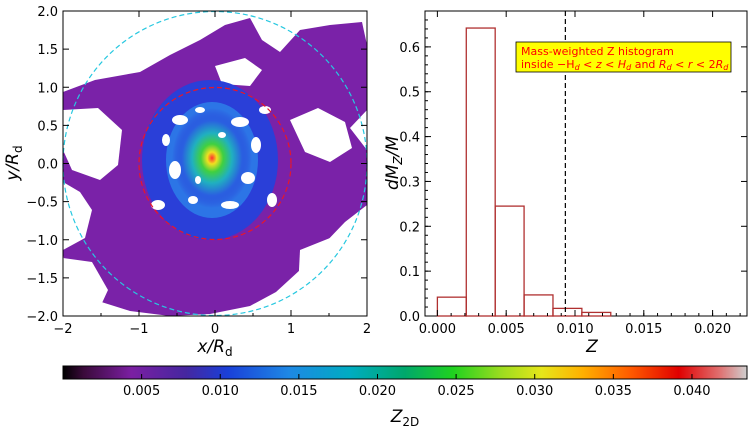  What do you see at coordinates (42, 317) in the screenshot?
I see `map-ytick-label: −2.0` at bounding box center [42, 317].